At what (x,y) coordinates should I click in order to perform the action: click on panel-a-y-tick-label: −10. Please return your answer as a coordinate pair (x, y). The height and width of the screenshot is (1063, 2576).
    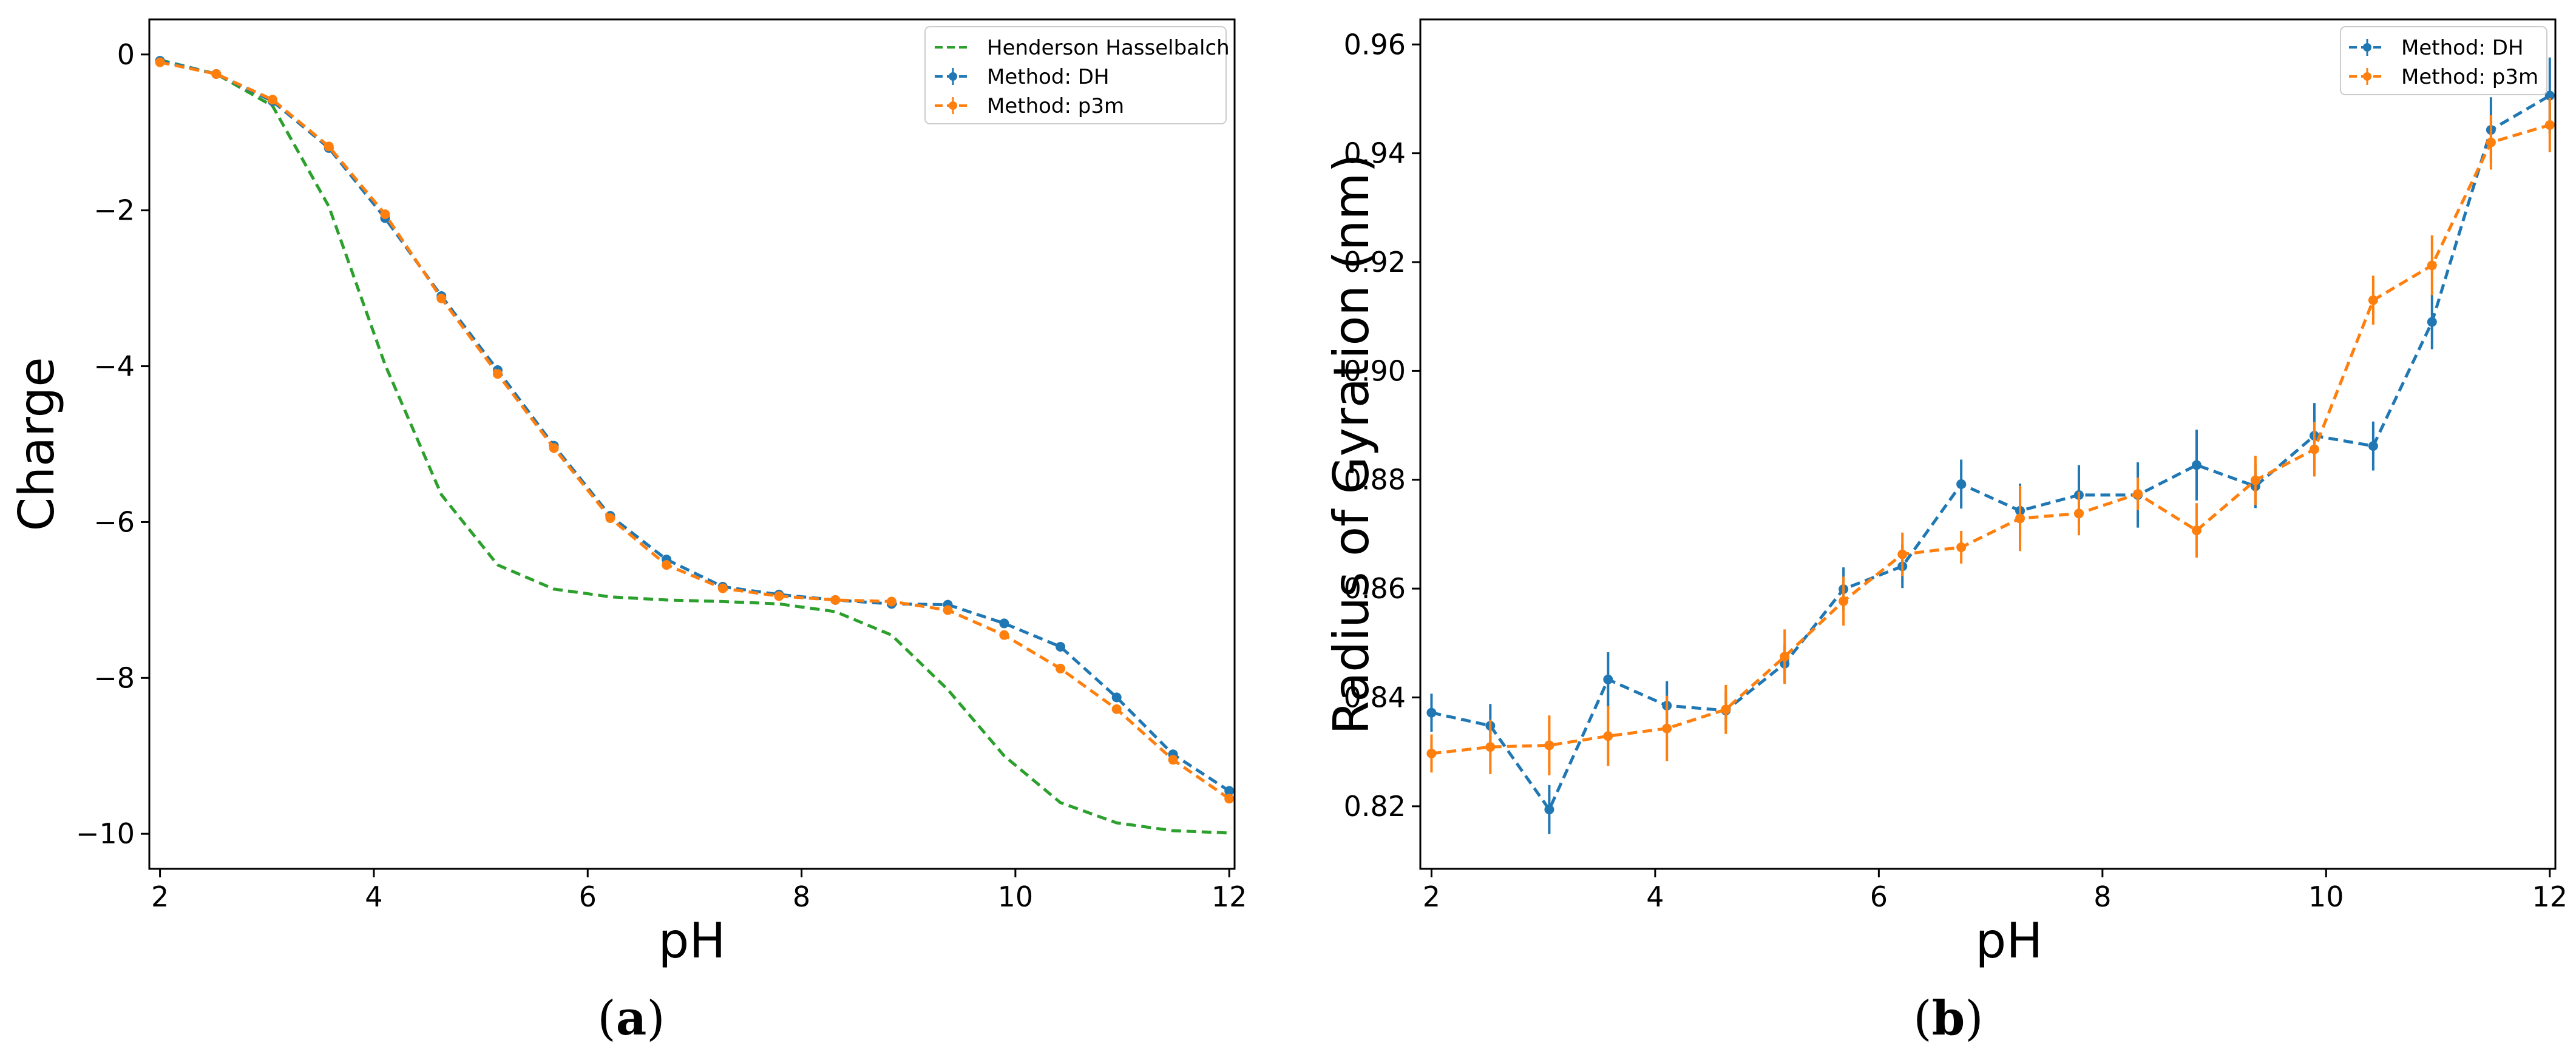
    Looking at the image, I should click on (106, 834).